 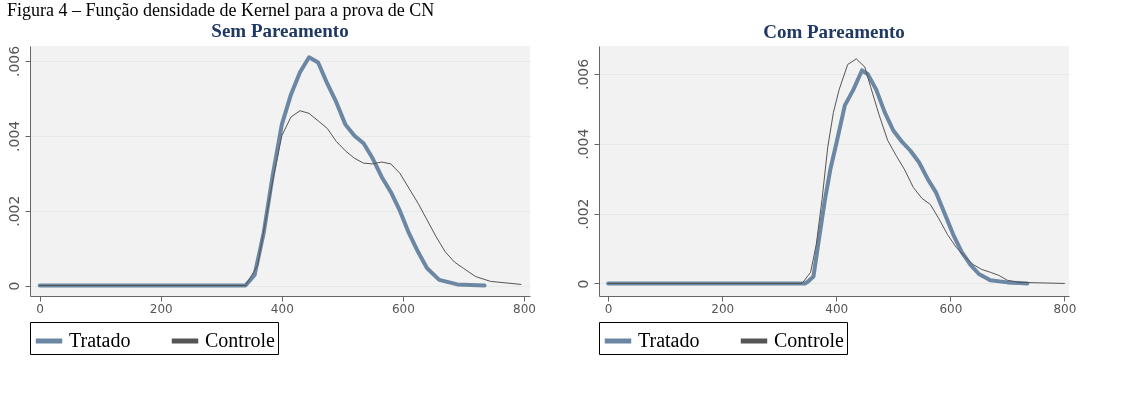 I want to click on text: Figura 4 – Função densidade de Kernel para a prova de CN, so click(x=221, y=10).